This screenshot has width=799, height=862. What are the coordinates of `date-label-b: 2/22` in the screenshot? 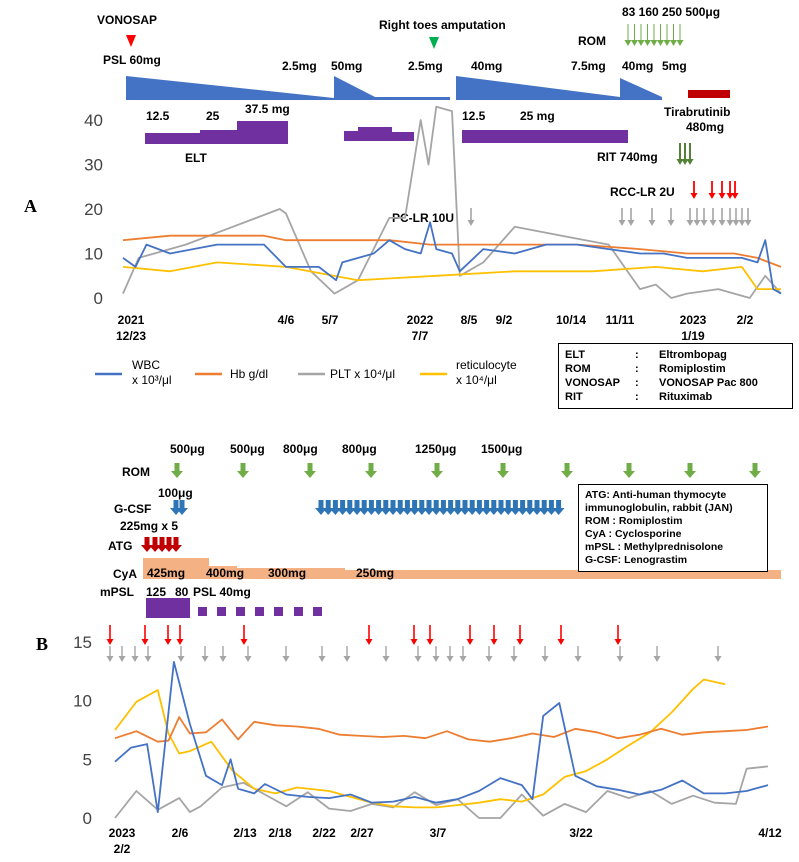 It's located at (324, 833).